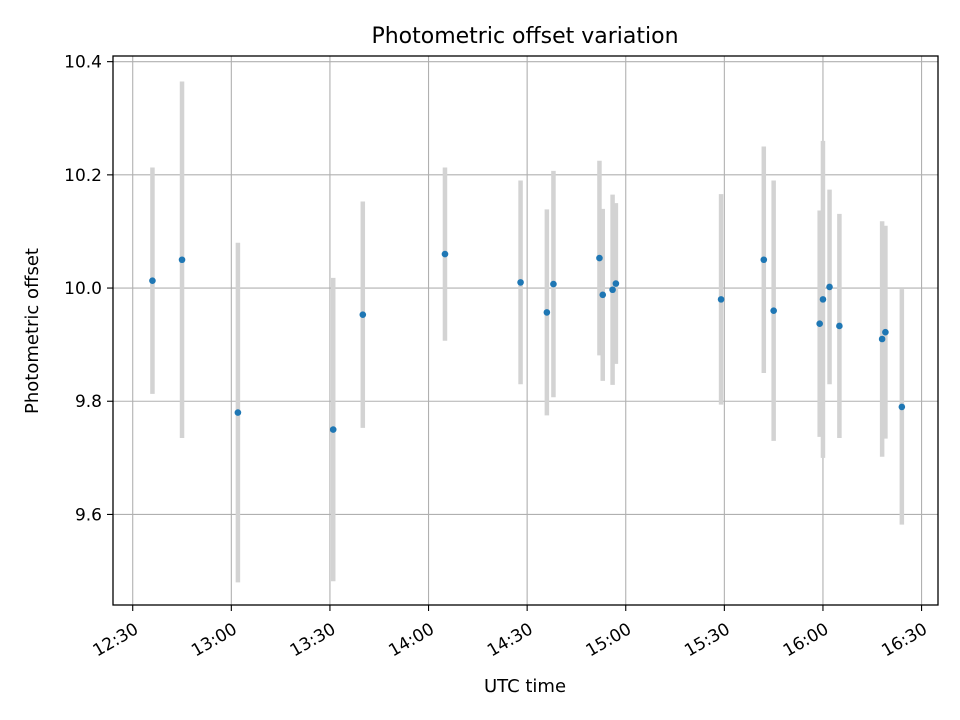 The image size is (960, 720). I want to click on y-tick-label: 10.2, so click(83, 176).